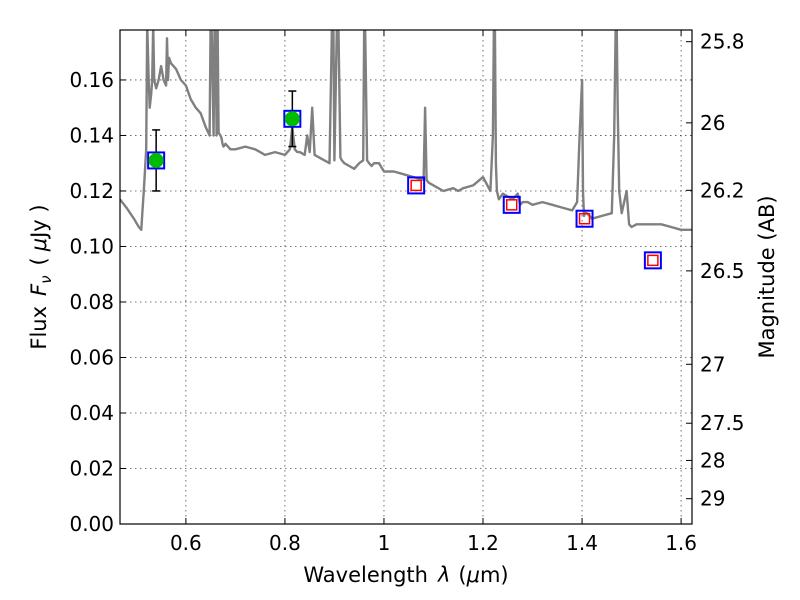 This screenshot has height=600, width=800. Describe the element at coordinates (767, 276) in the screenshot. I see `y-right-axis-label: Magnitude (AB)` at that location.